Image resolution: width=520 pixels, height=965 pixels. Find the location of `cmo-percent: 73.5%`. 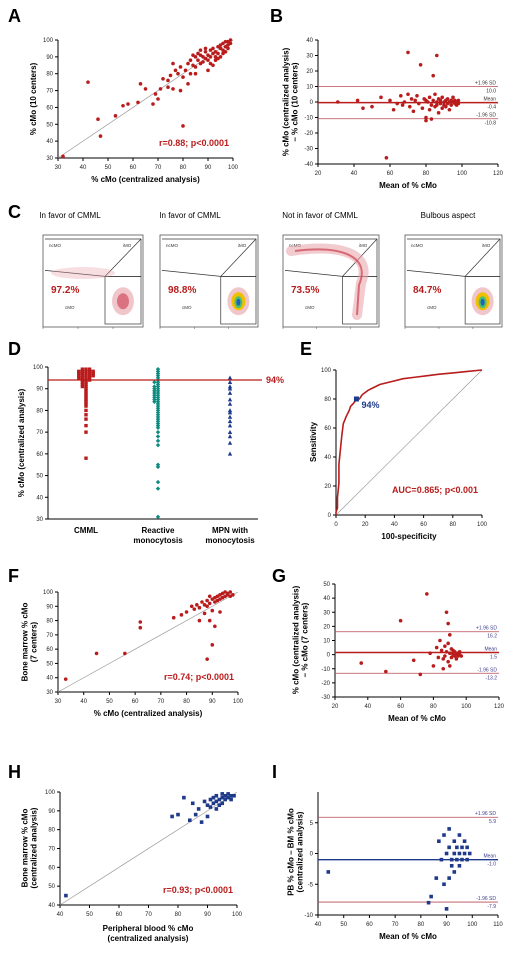

cmo-percent: 73.5% is located at coordinates (305, 290).